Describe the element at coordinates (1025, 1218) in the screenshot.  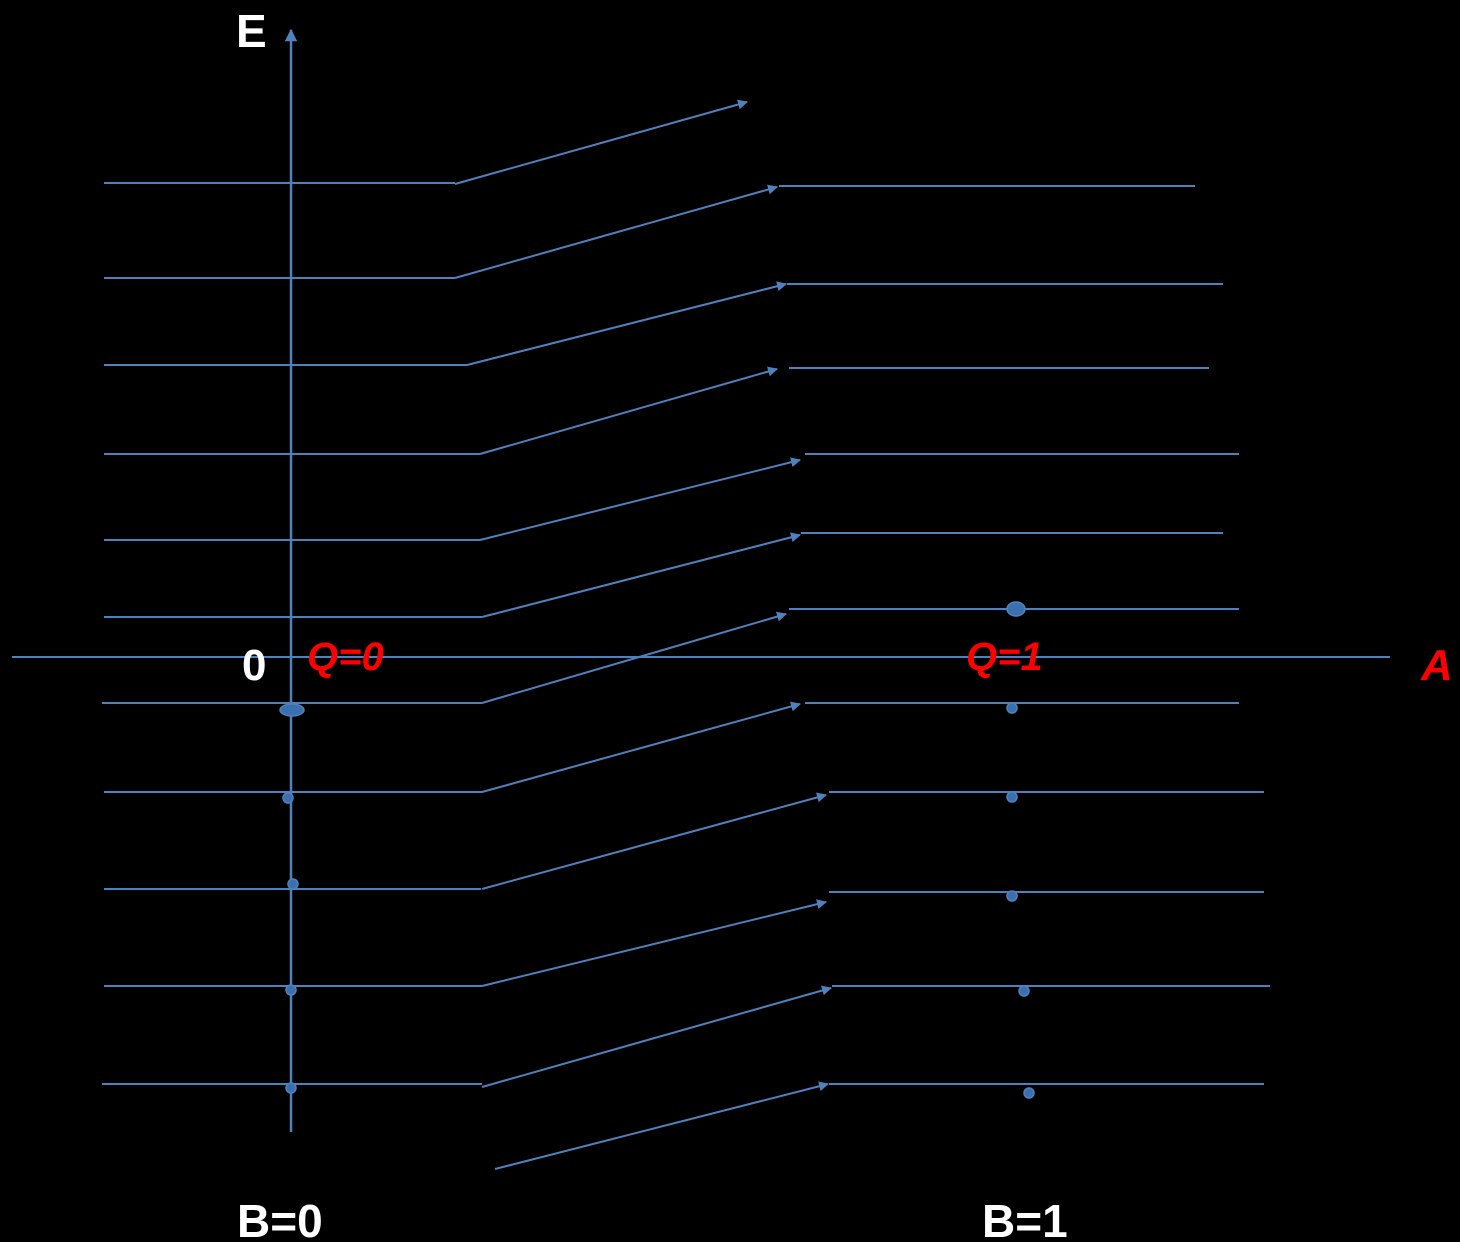
I see `b-right-label: B=1` at that location.